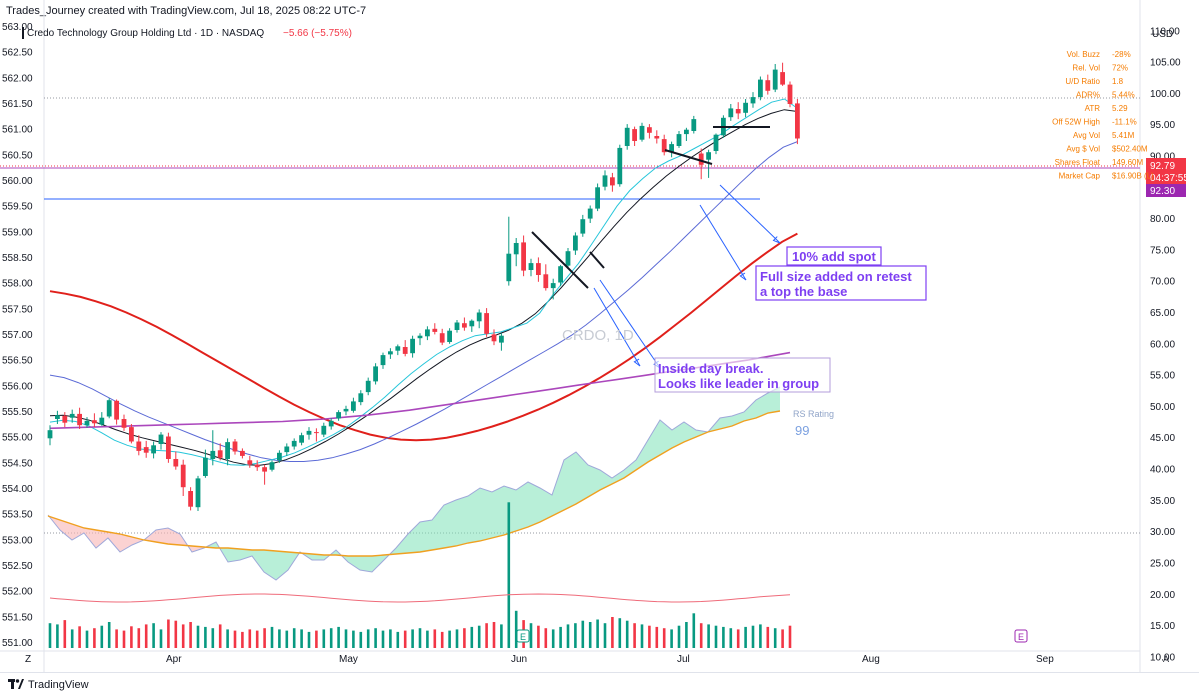  Describe the element at coordinates (637, 362) in the screenshot. I see `arrow-inside-day-2-head` at that location.